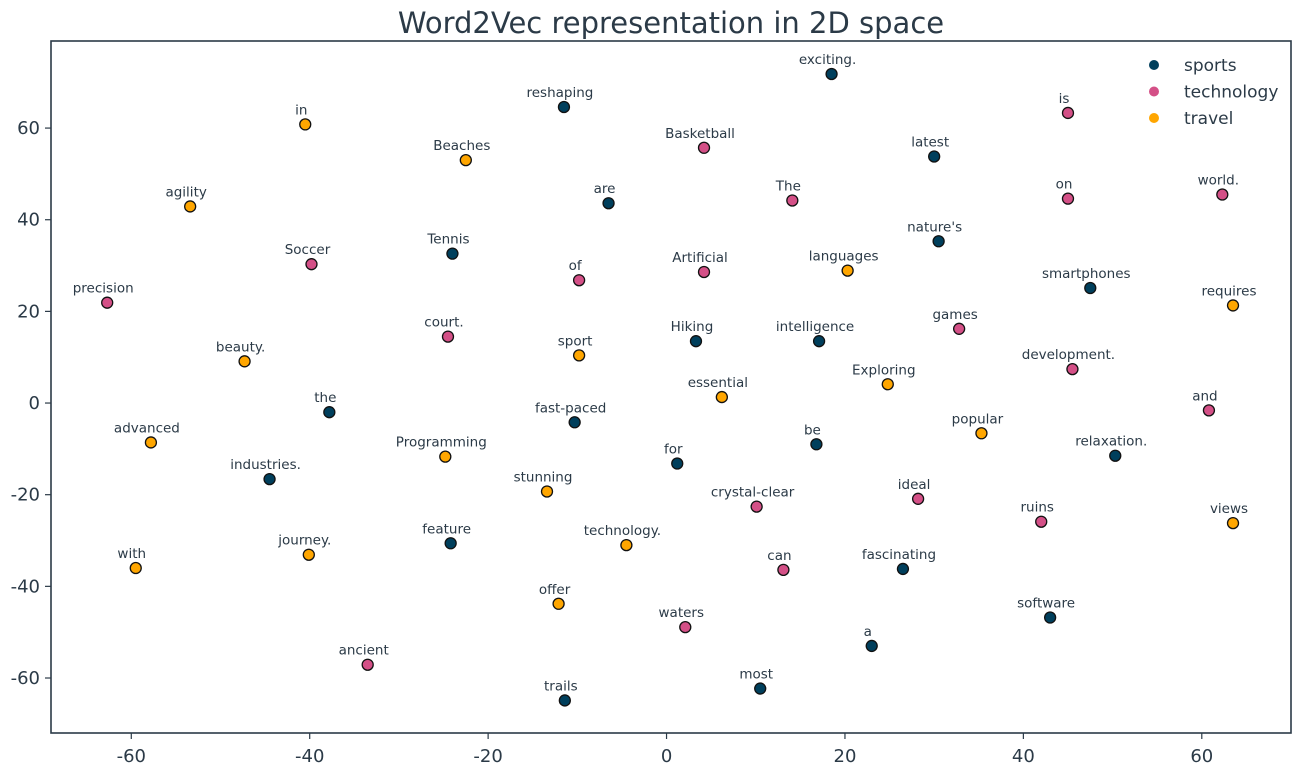 This screenshot has width=1301, height=773. Describe the element at coordinates (131, 554) in the screenshot. I see `data-label: with` at that location.